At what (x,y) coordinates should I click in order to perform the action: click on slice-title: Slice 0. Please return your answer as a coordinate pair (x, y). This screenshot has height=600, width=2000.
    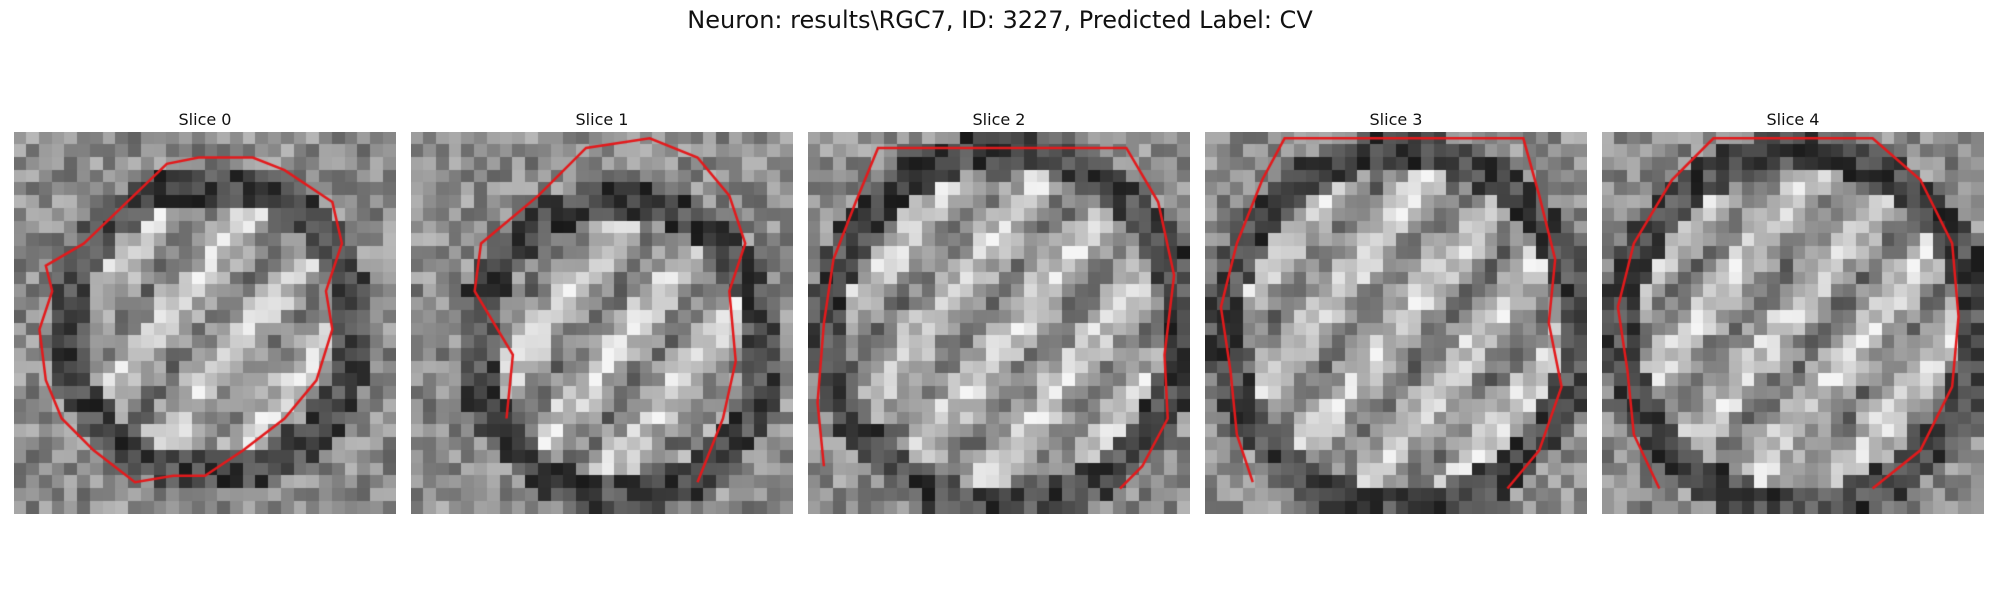
    Looking at the image, I should click on (205, 119).